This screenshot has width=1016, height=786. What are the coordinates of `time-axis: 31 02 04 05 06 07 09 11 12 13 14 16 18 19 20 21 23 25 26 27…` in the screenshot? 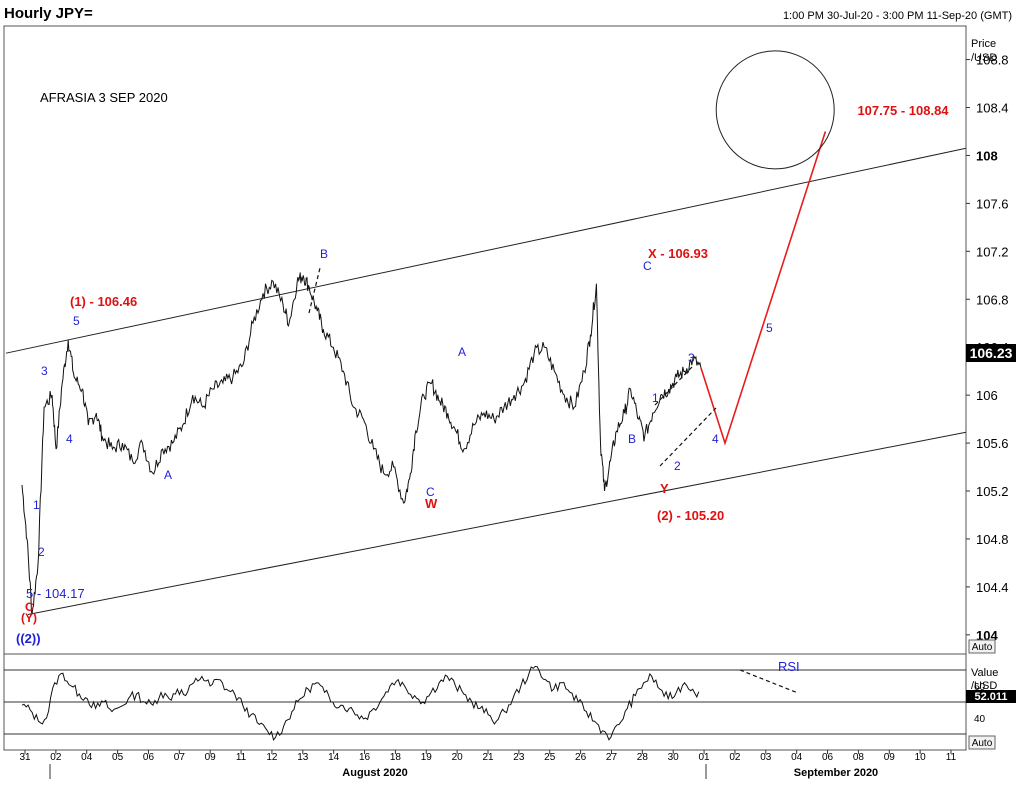 It's located at (488, 764).